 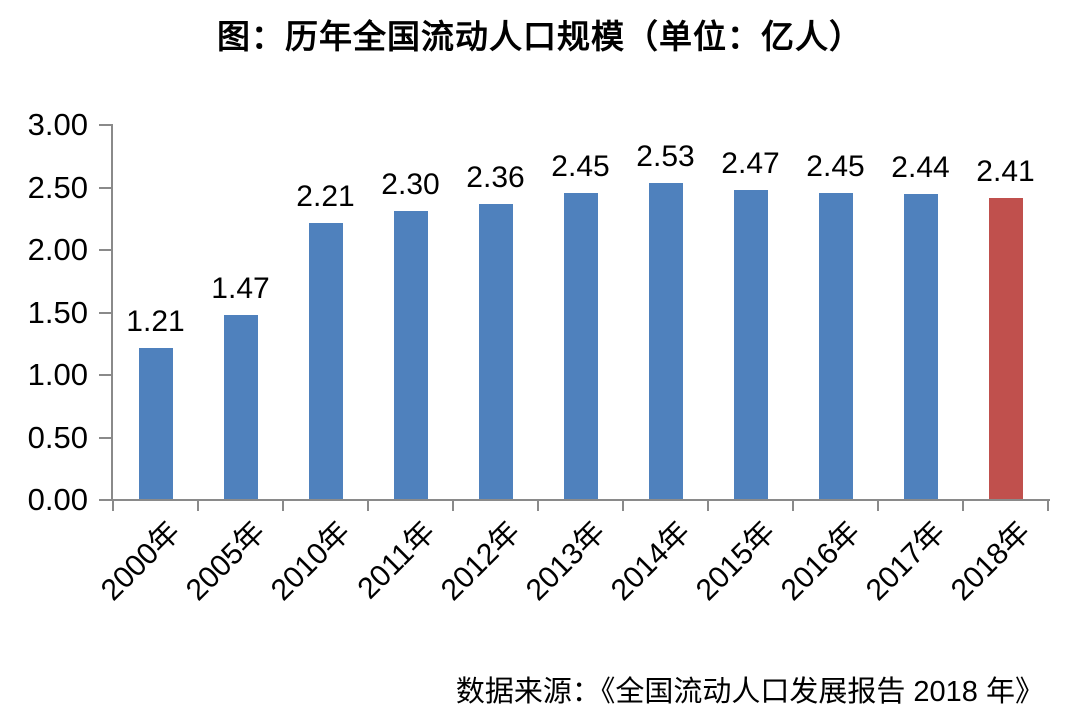 I want to click on bar-value-label: 2.41, so click(x=1005, y=171).